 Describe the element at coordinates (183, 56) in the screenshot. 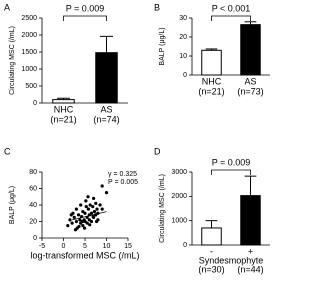

I see `y-tick-label: 10` at that location.